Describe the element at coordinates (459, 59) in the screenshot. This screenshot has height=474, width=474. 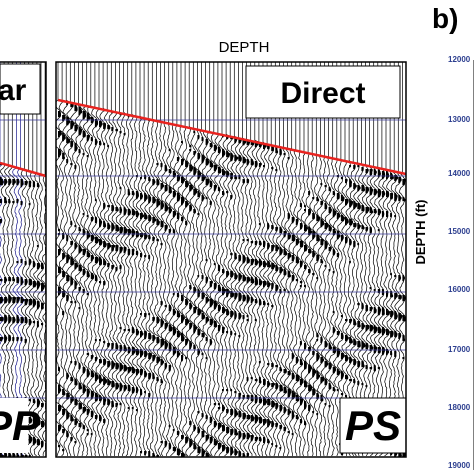
I see `depth-tick-label: 12000` at that location.